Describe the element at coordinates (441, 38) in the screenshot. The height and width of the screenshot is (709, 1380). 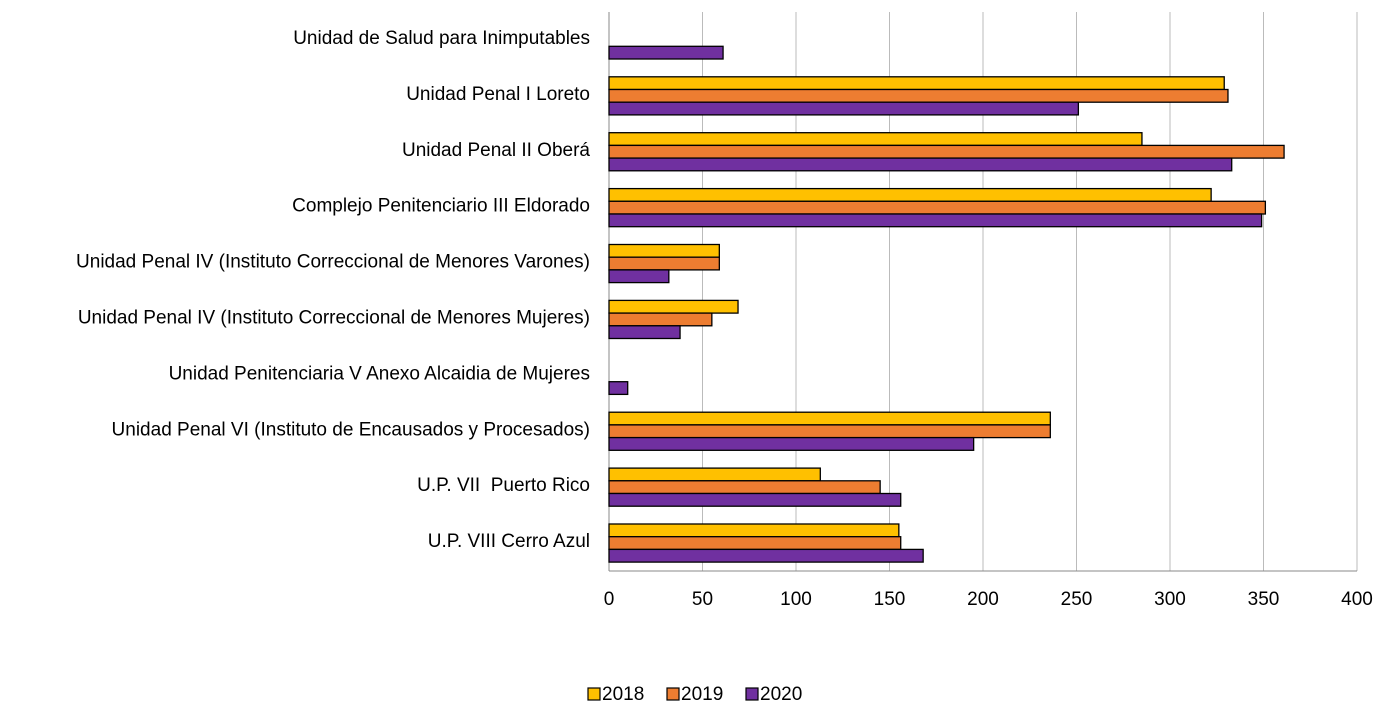
I see `y-tick-label: Unidad de Salud para Inimputables` at that location.